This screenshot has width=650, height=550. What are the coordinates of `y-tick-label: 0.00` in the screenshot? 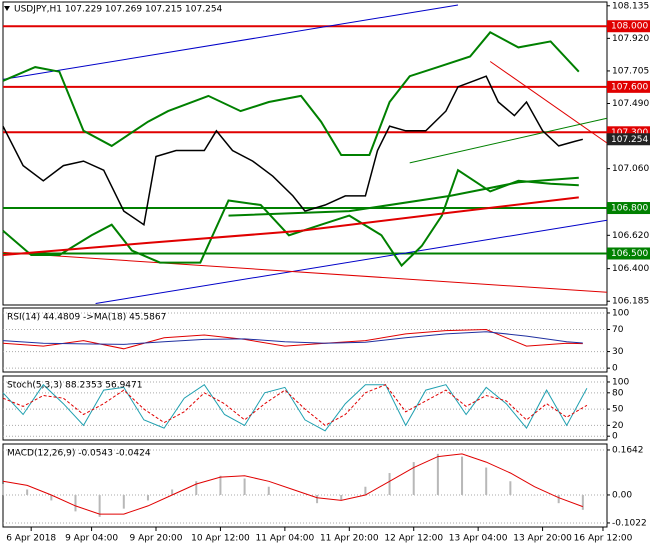 It's located at (622, 495).